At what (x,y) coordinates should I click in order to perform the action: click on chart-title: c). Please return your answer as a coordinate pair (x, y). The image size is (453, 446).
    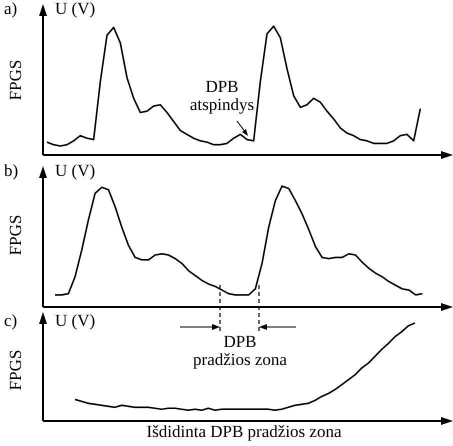
    Looking at the image, I should click on (11, 320).